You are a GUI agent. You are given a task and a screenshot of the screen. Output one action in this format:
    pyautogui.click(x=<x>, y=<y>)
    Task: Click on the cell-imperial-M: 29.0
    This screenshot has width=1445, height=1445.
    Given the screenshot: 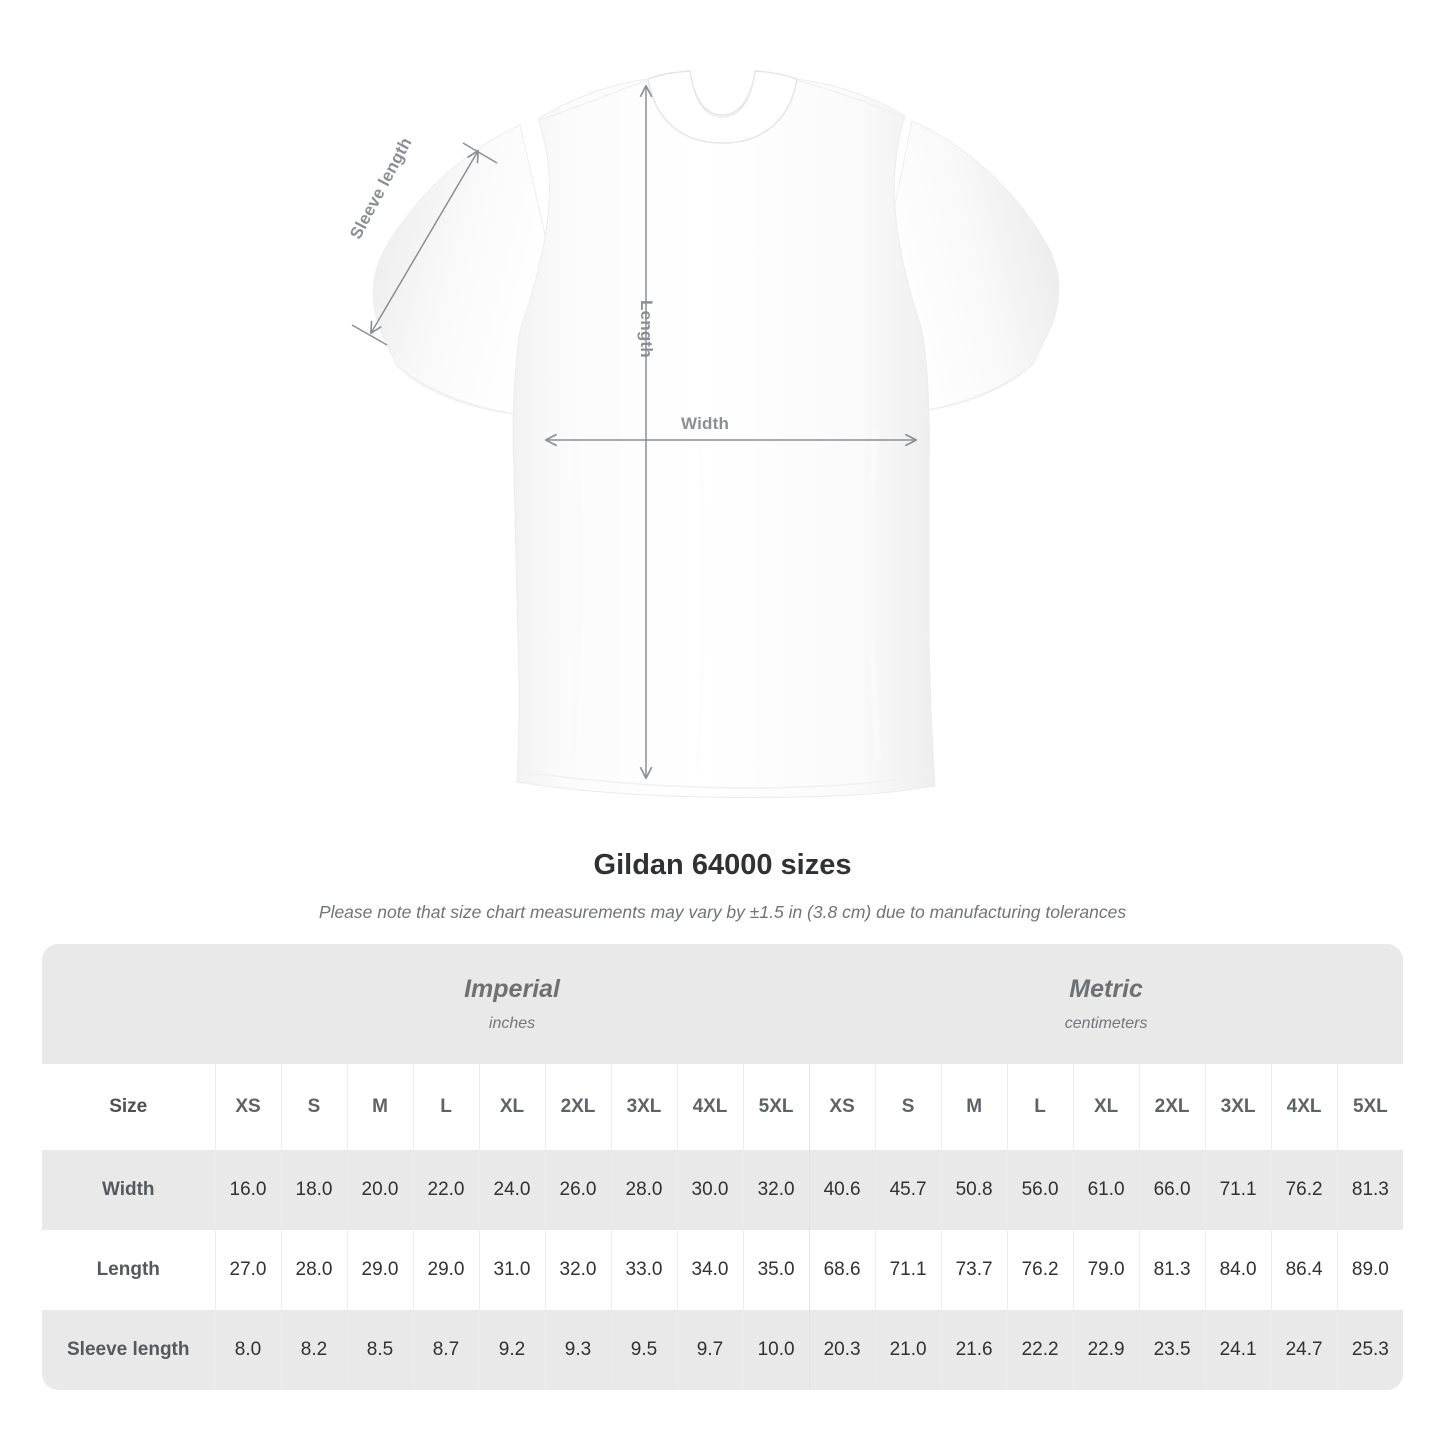 What is the action you would take?
    pyautogui.click(x=379, y=1270)
    